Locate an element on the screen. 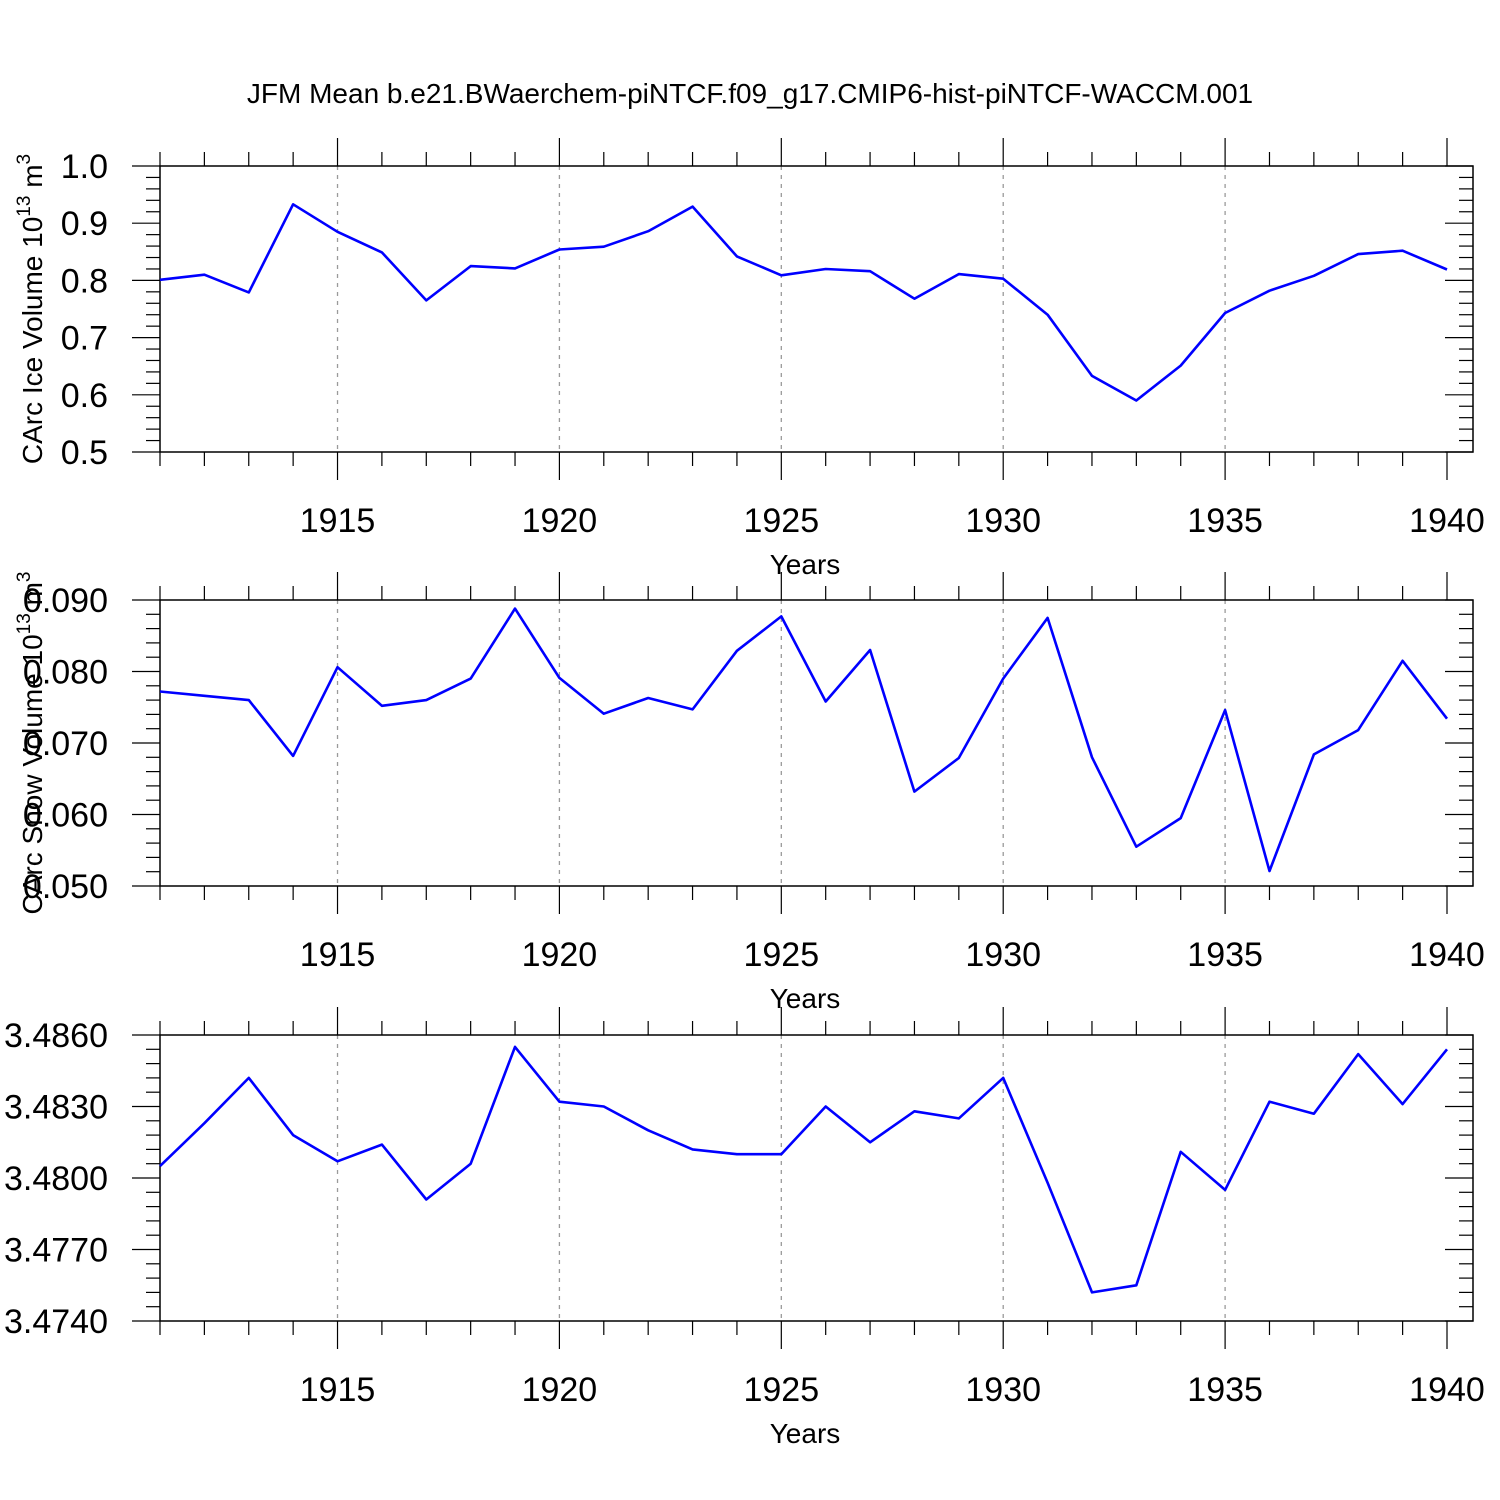  y-tick-label: 3.4800 is located at coordinates (56, 1179).